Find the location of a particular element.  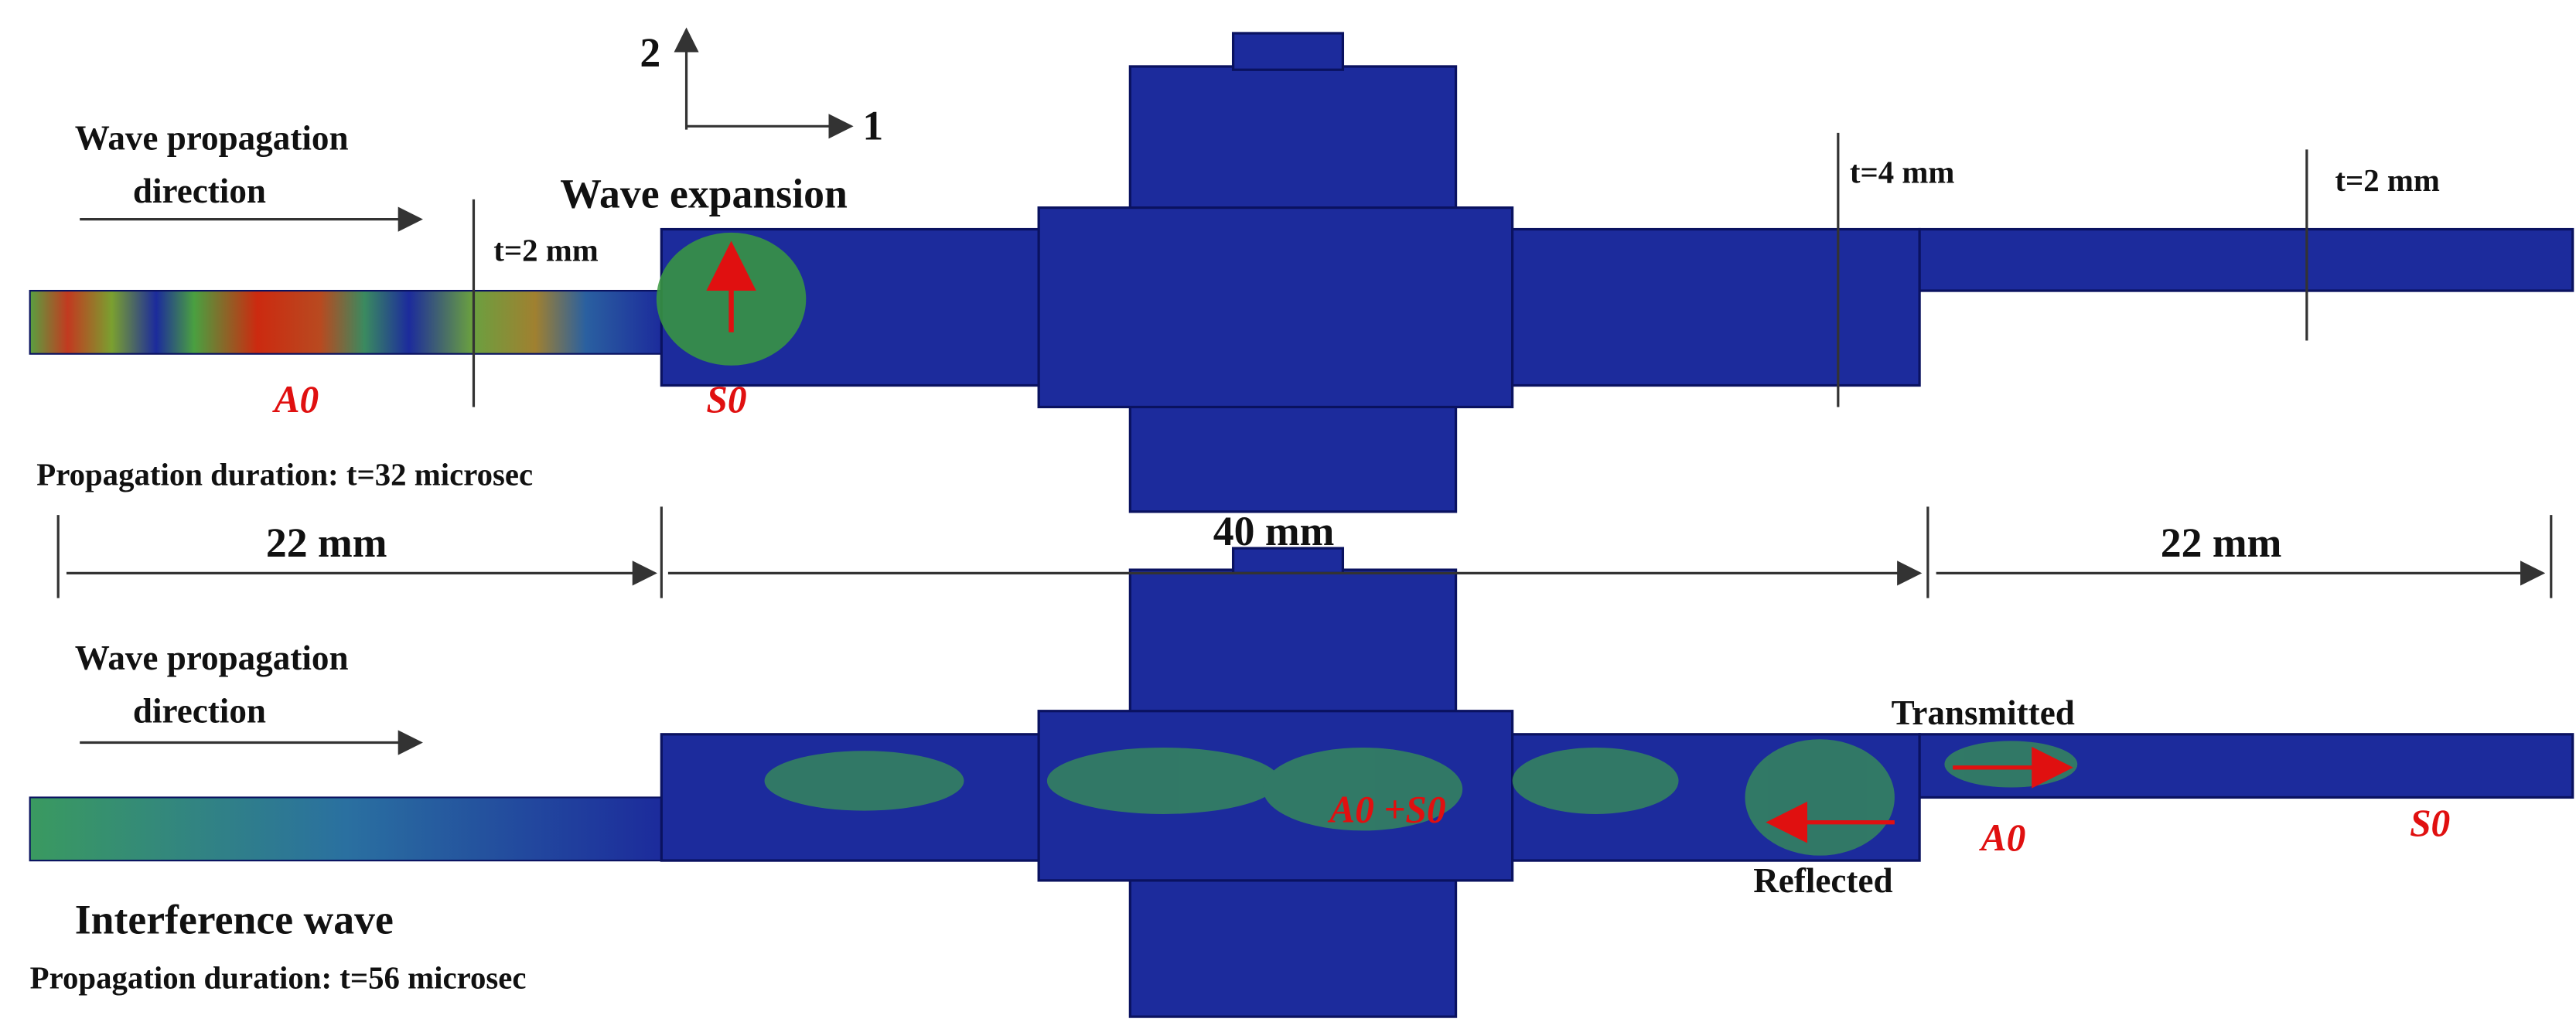

dimension: 40 mm is located at coordinates (1274, 531).